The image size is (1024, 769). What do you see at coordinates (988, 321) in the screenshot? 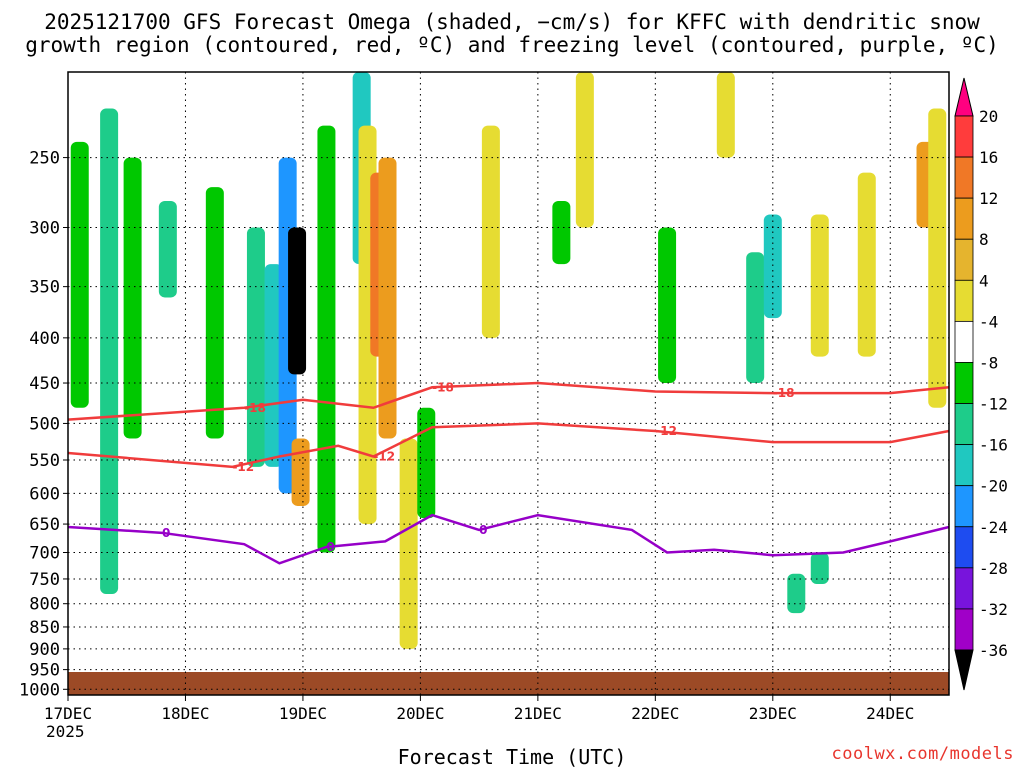
I see `colorbar-label: -4` at bounding box center [988, 321].